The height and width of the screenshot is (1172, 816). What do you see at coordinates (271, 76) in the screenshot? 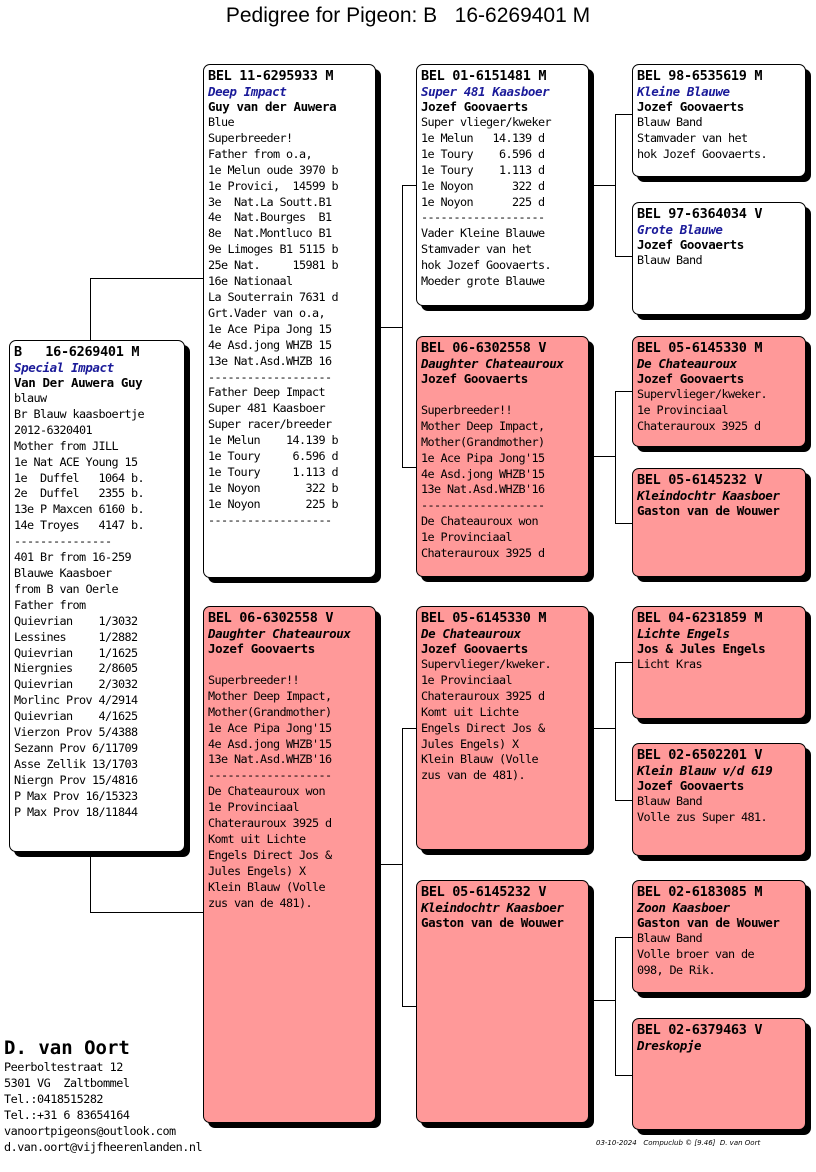
I see `ring-number: BEL 11-6295933 M` at bounding box center [271, 76].